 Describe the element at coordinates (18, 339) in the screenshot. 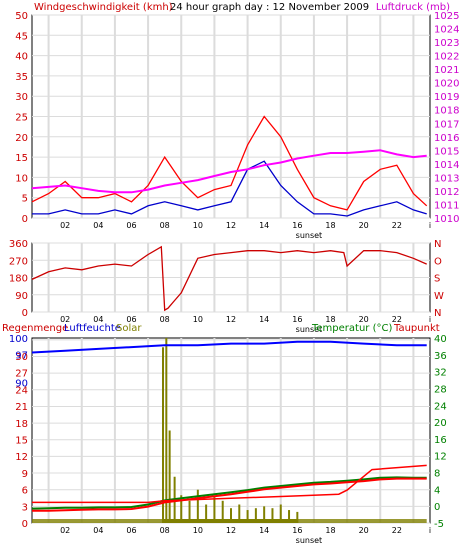

I see `y-left-tick-label: 100` at that location.